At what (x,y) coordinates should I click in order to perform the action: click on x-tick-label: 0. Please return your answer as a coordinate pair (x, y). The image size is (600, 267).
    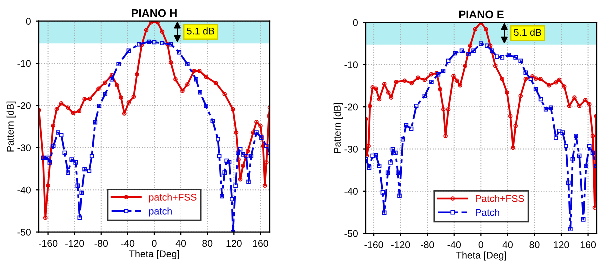
    Looking at the image, I should click on (481, 245).